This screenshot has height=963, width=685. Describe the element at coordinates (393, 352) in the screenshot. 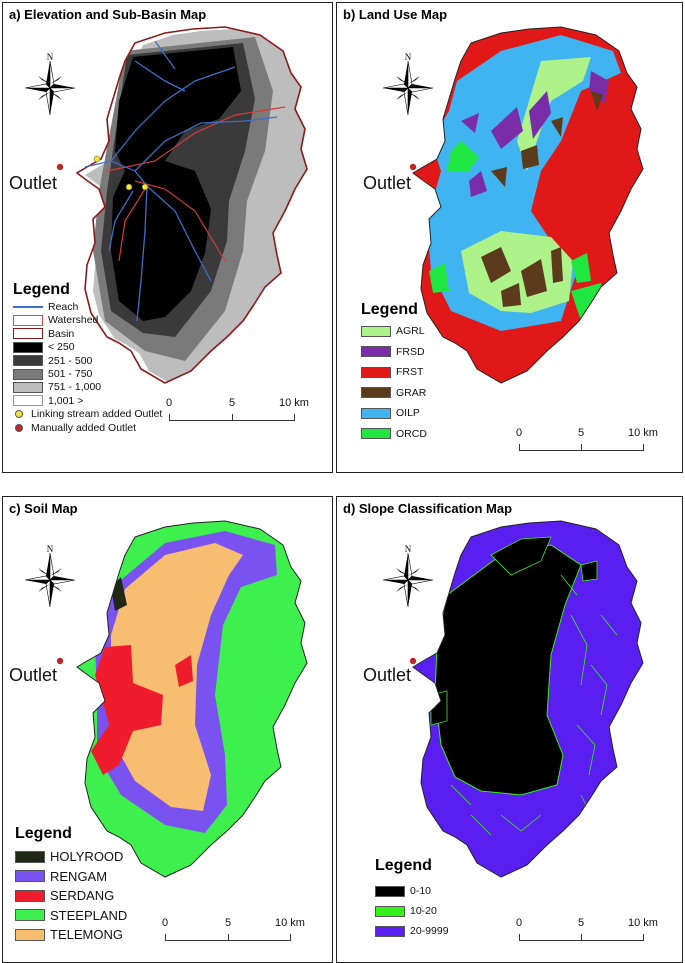

I see `legend-item: FRSD` at that location.